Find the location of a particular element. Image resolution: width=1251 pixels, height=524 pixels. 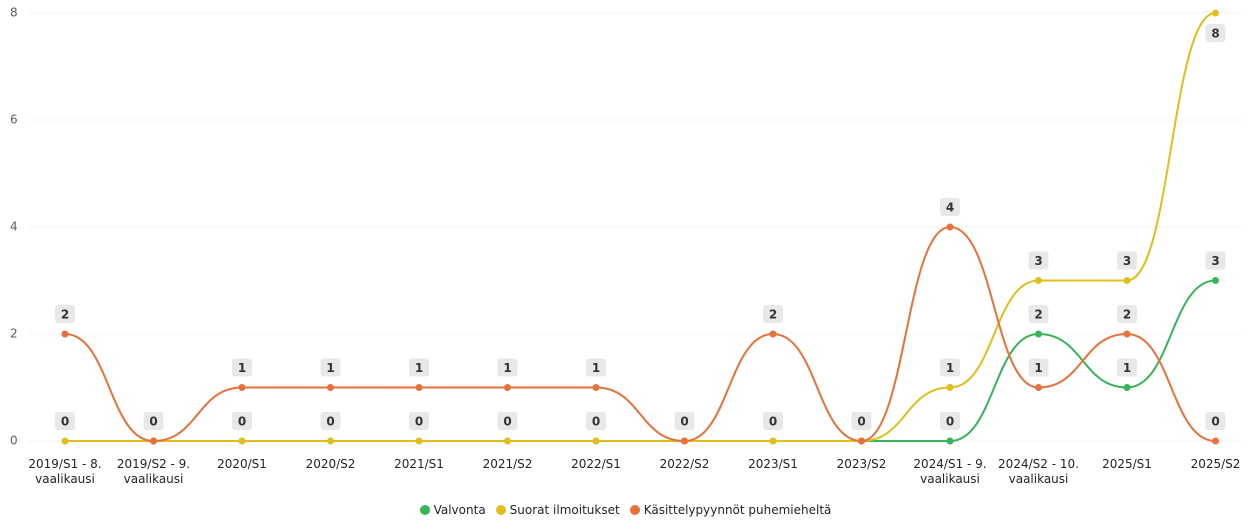

data-label-text: 8 is located at coordinates (1215, 34).